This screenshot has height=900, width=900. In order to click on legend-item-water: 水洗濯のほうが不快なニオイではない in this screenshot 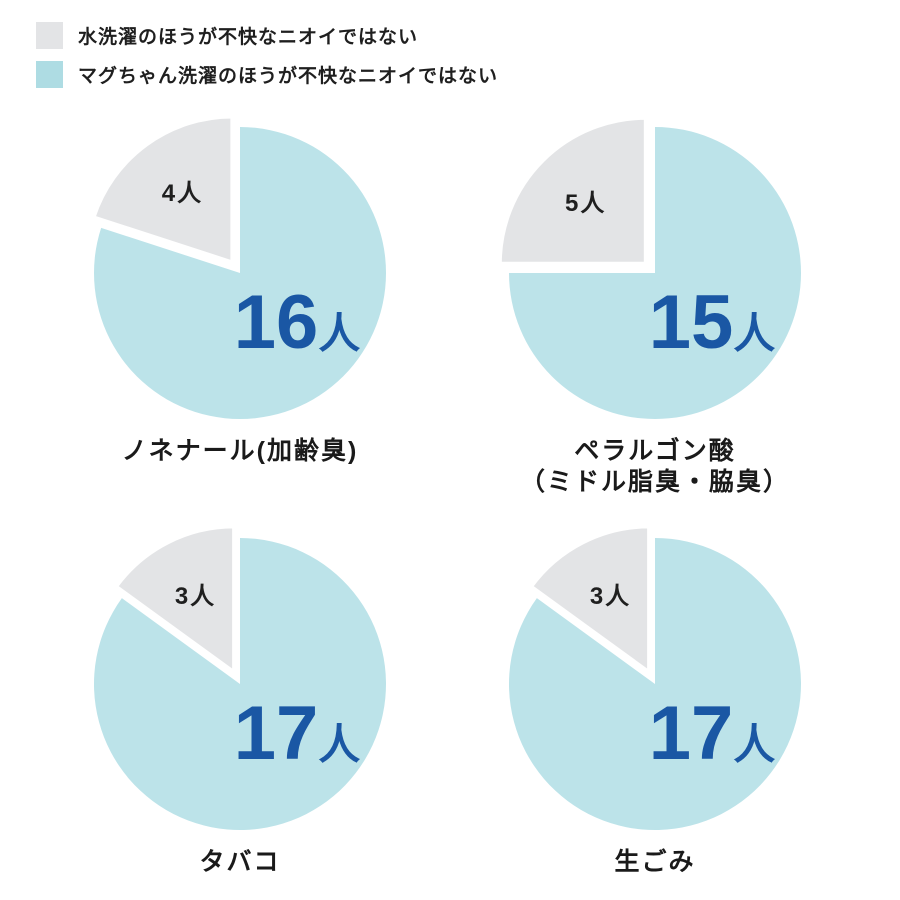, I will do `click(267, 35)`.